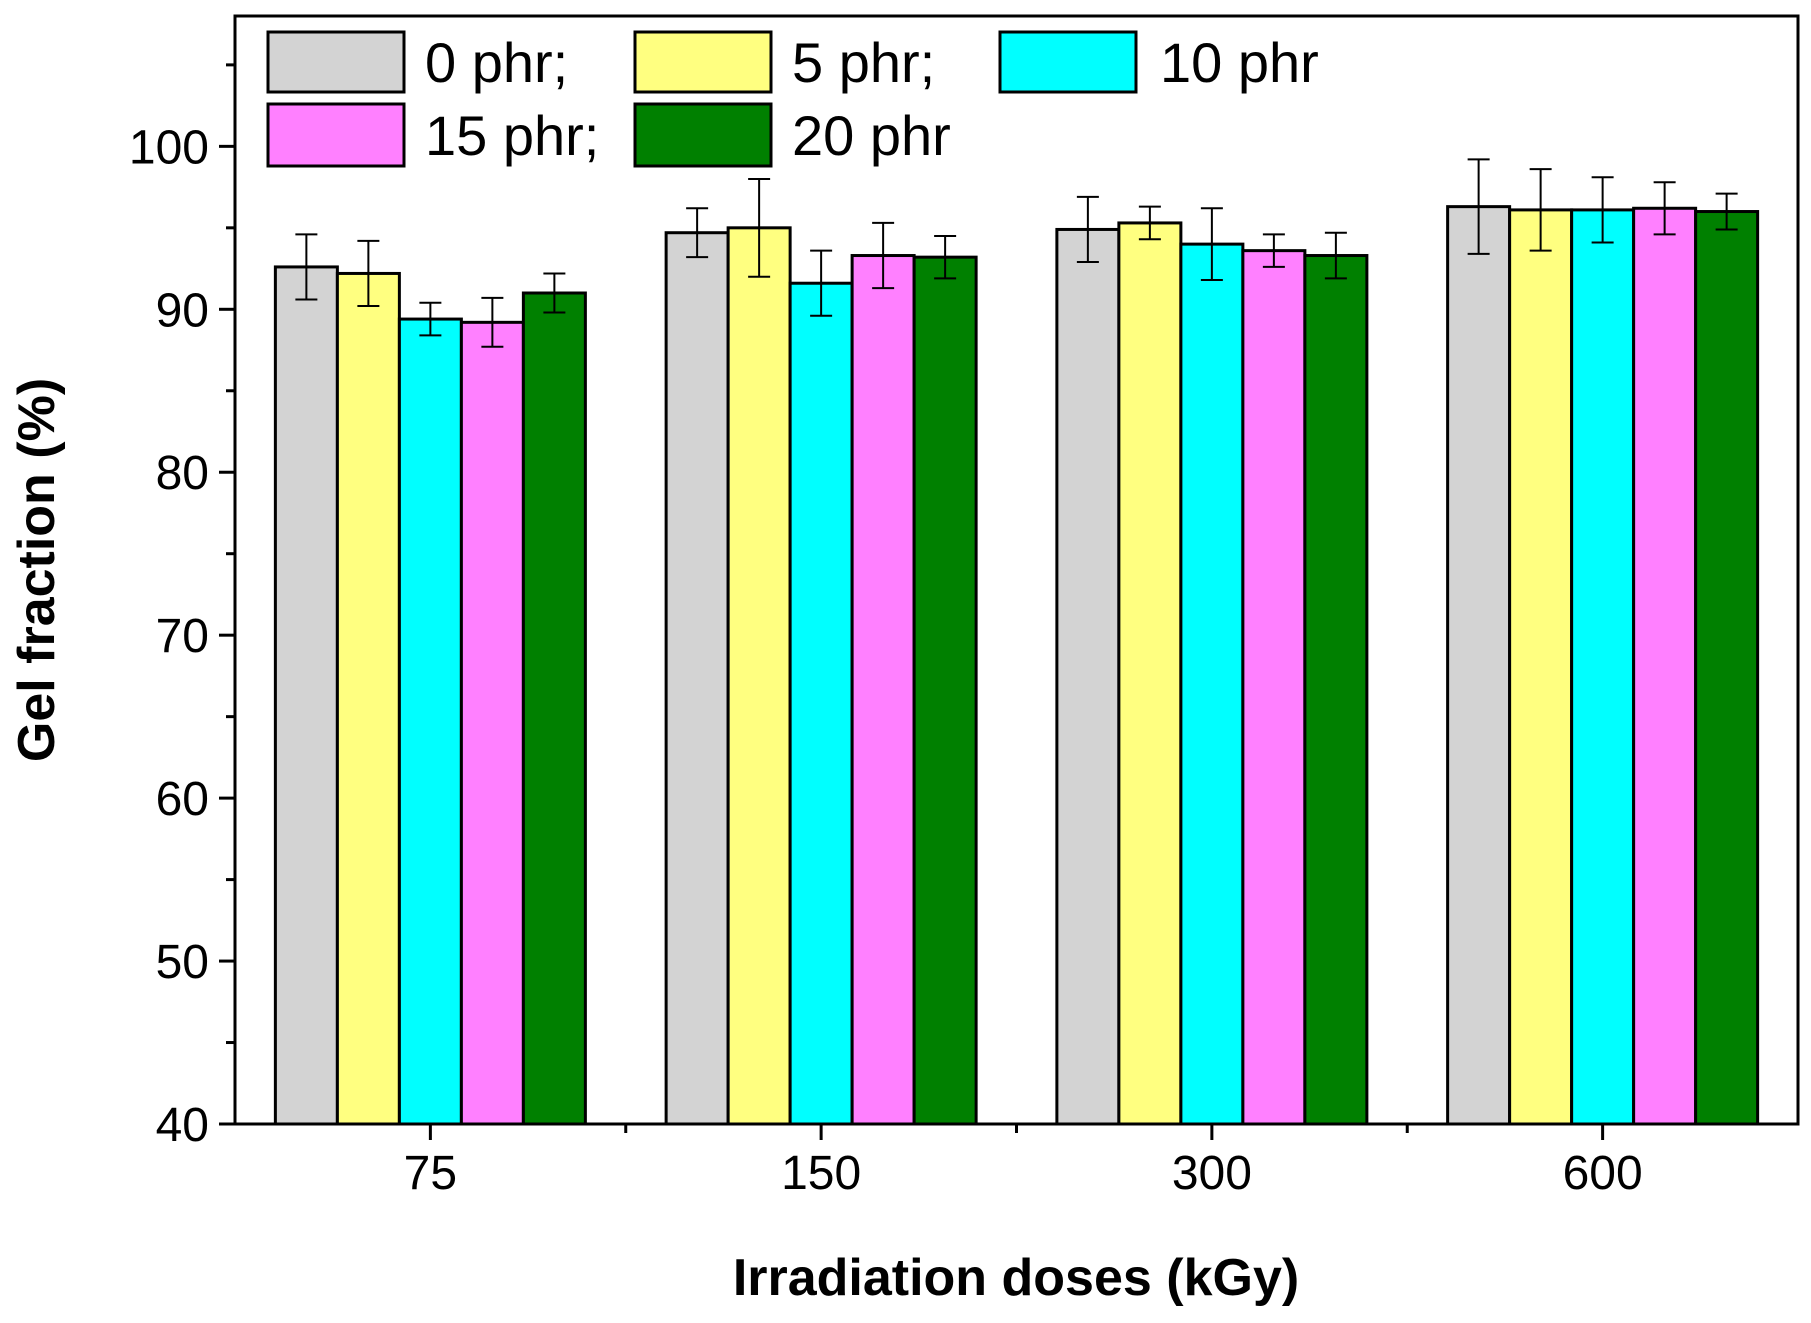 The height and width of the screenshot is (1323, 1811). Describe the element at coordinates (182, 962) in the screenshot. I see `y-tick-label: 50` at that location.